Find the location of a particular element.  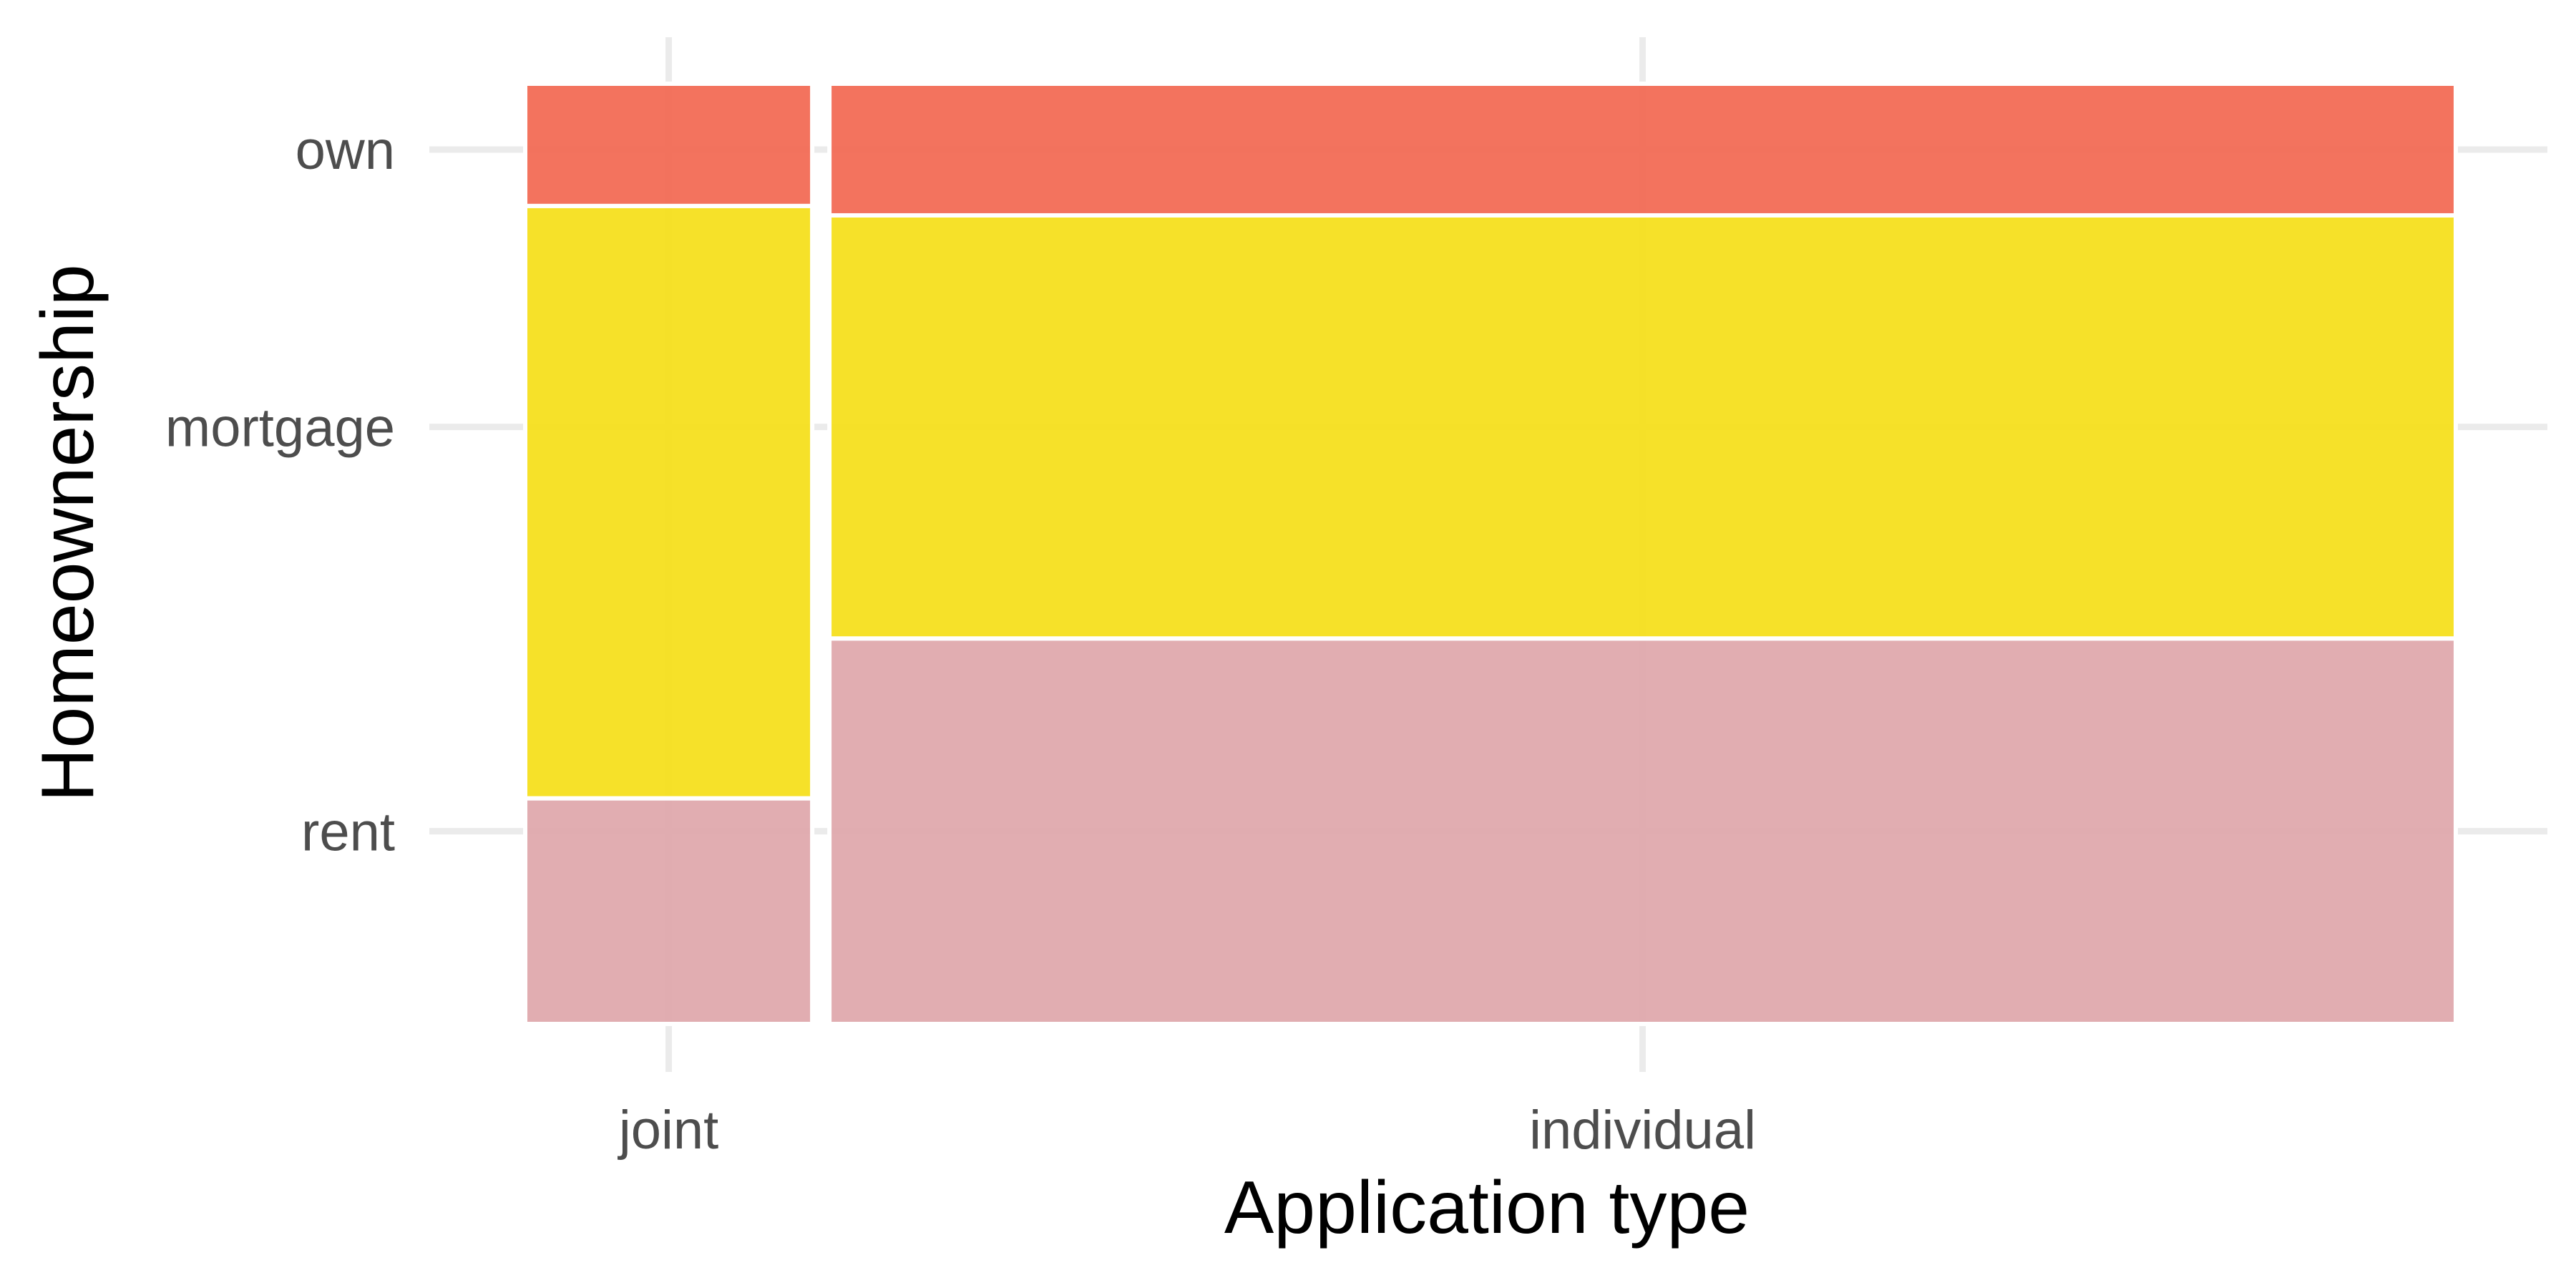

y-axis-title: Homeownership is located at coordinates (67, 532).